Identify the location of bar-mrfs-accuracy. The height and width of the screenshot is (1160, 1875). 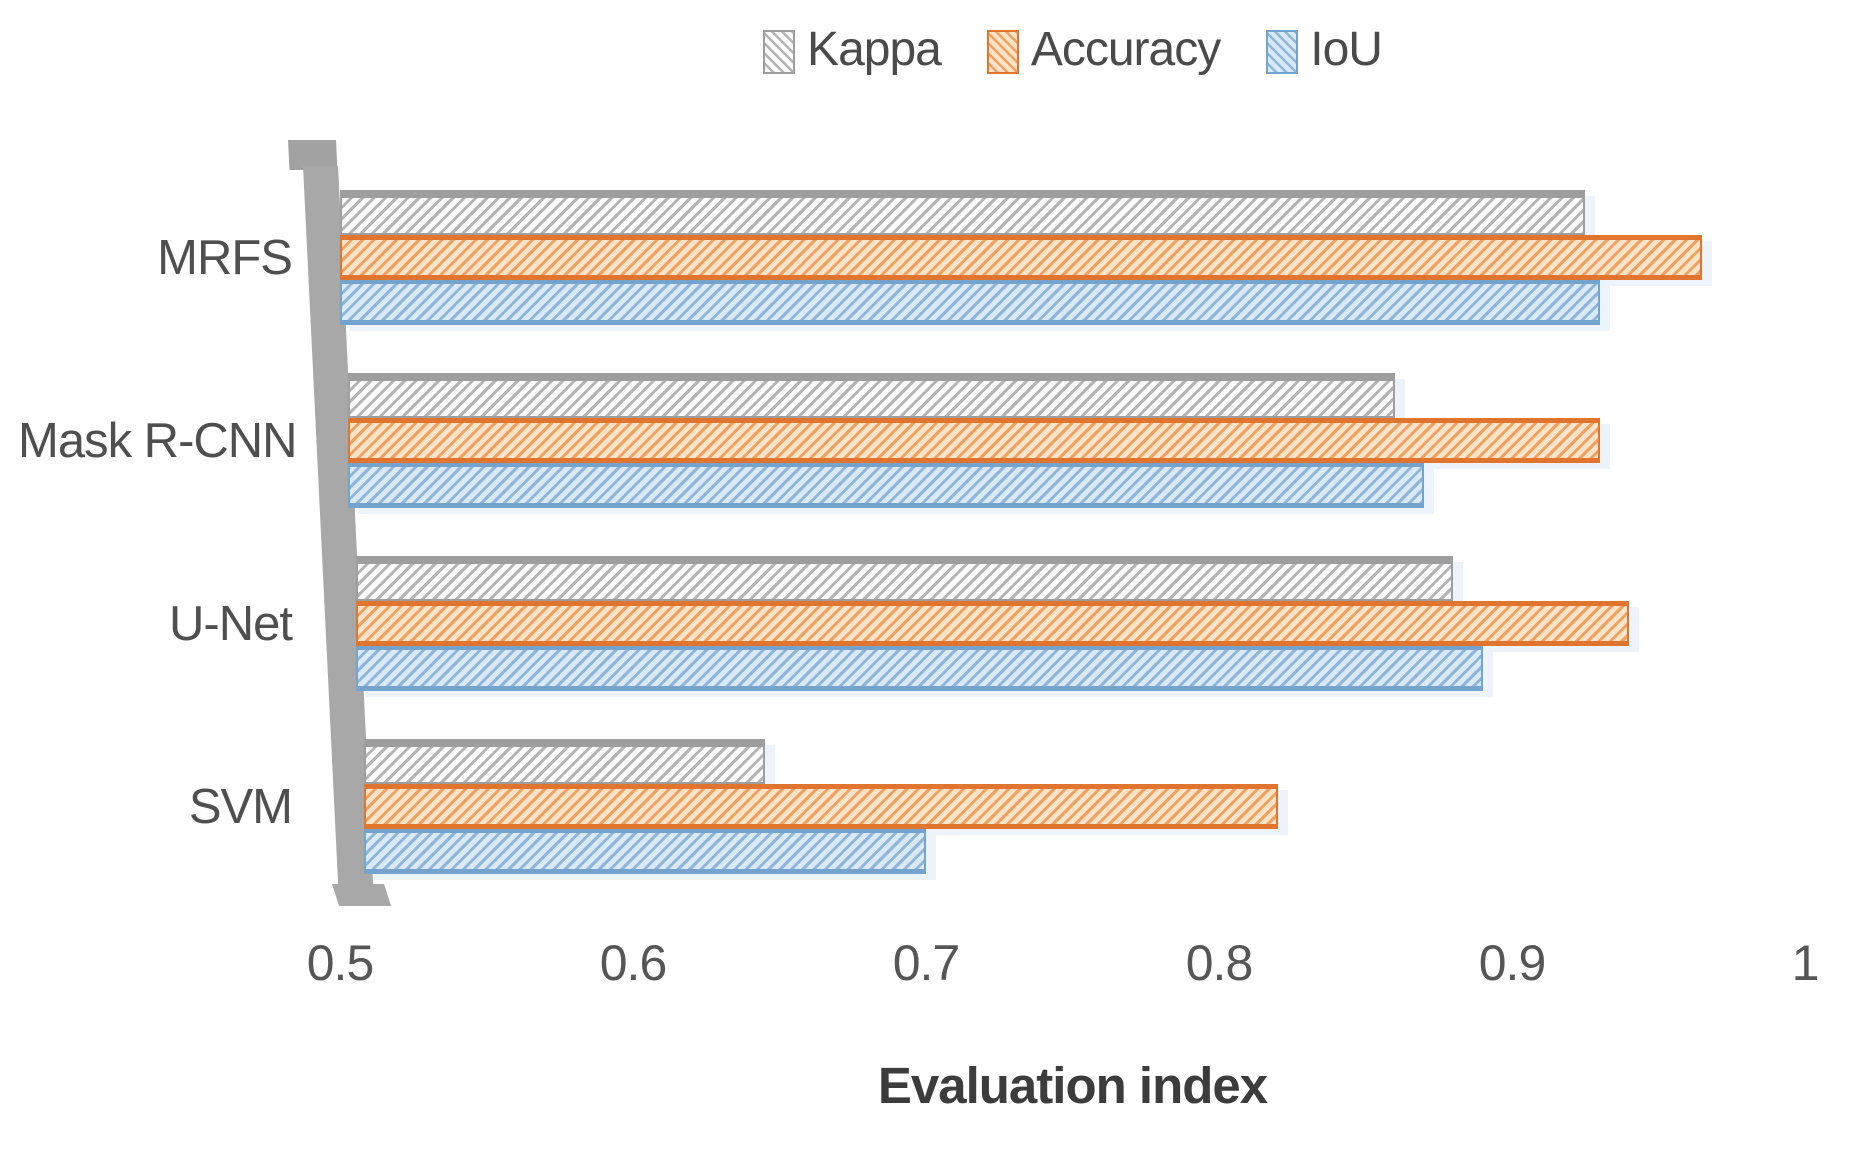
(1021, 257).